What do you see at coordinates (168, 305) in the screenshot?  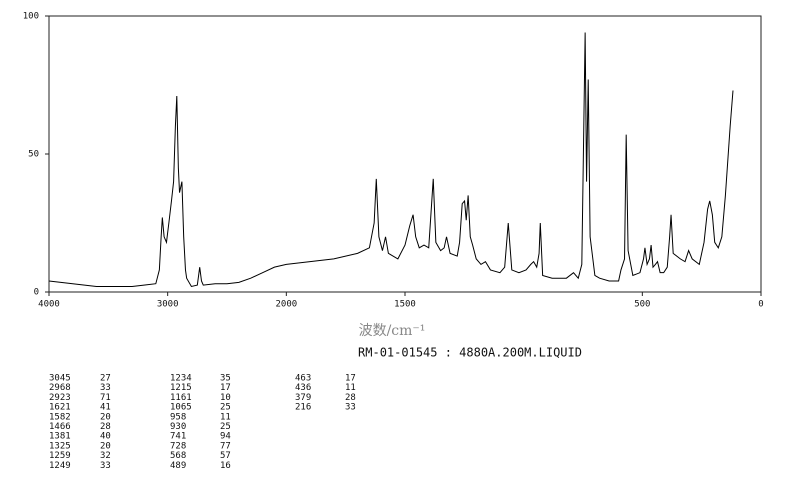 I see `x-tick-label: 3000` at bounding box center [168, 305].